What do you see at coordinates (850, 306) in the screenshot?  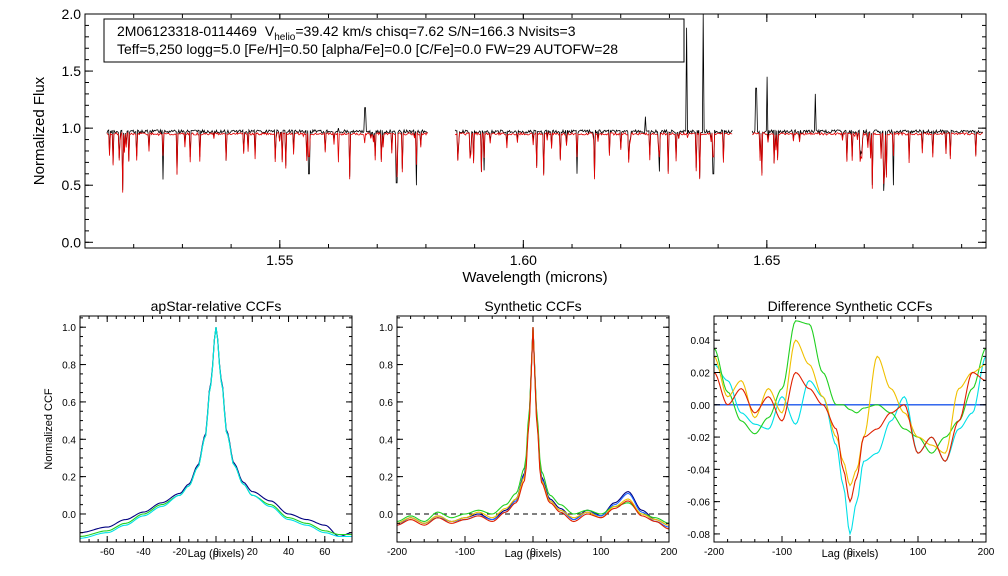 I see `difference-ccf-title: Difference Synthetic CCFs` at bounding box center [850, 306].